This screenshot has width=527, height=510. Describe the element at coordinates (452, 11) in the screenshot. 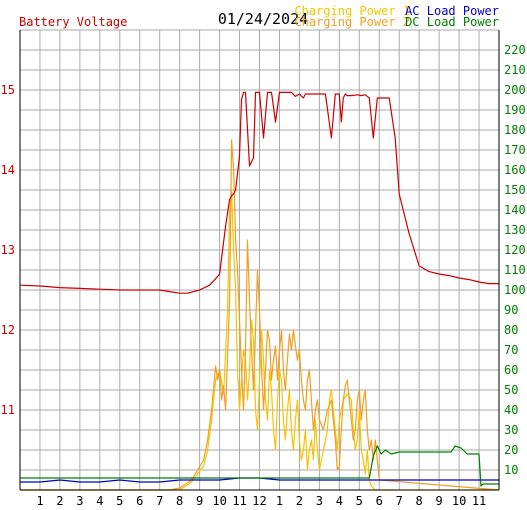

I see `legend-ac-load-power: AC Load Power` at that location.